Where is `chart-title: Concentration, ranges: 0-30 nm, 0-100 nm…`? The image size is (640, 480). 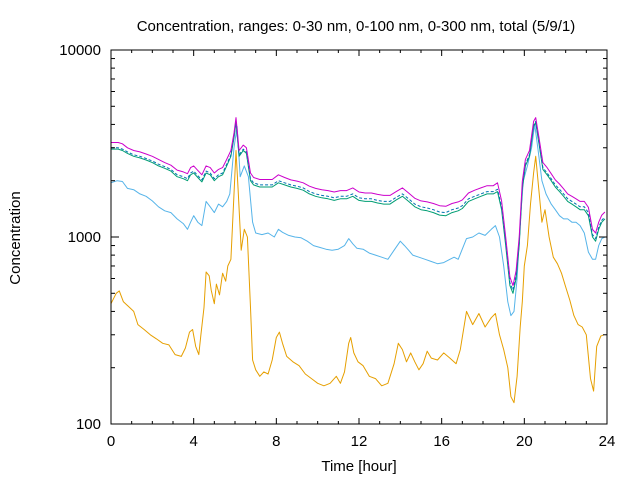
chart-title: Concentration, ranges: 0-30 nm, 0-100 nm… is located at coordinates (356, 26).